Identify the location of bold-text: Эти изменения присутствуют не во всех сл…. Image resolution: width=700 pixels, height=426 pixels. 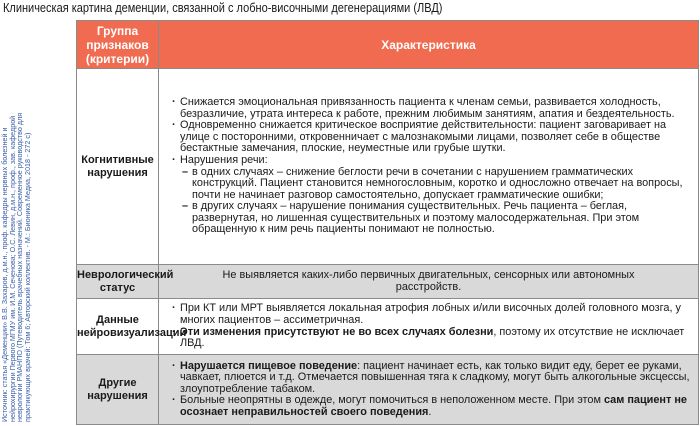
(337, 331).